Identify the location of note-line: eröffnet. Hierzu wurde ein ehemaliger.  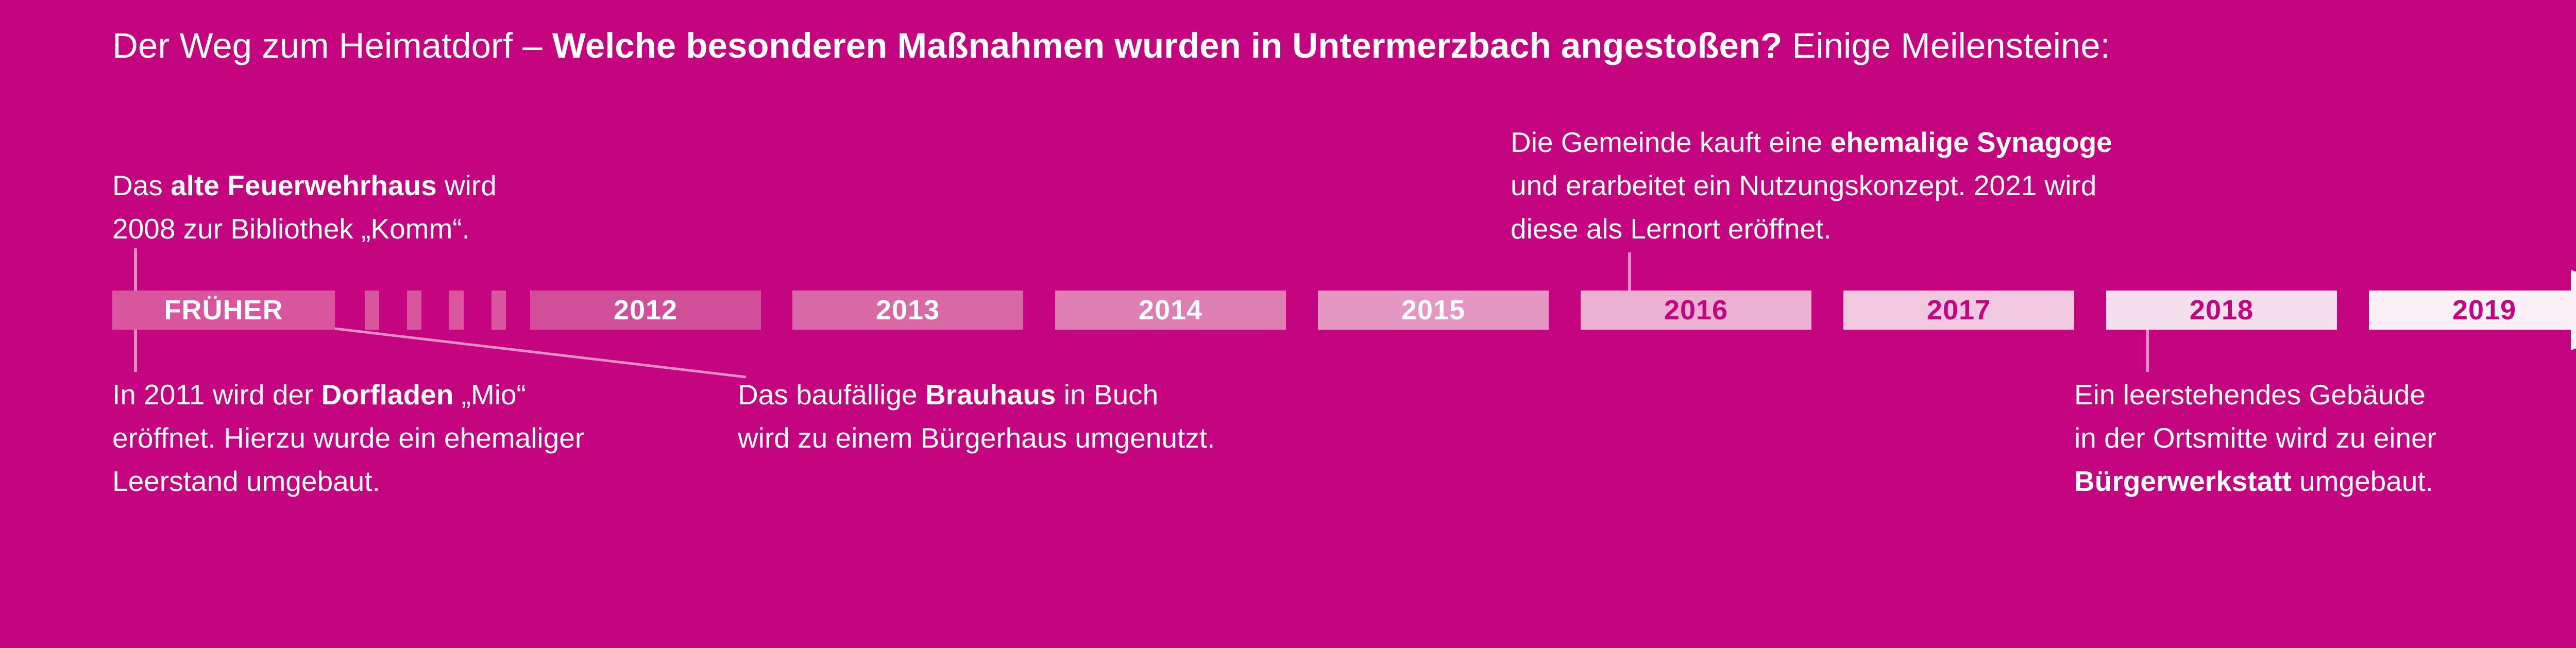
(348, 438).